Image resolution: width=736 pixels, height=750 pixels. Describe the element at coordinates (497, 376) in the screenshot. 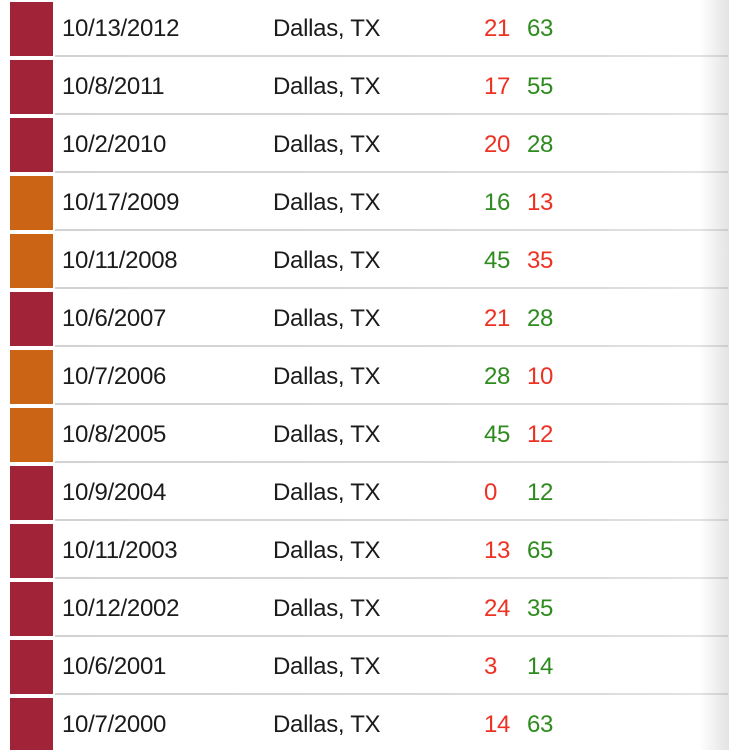

I see `score-left: 28` at that location.